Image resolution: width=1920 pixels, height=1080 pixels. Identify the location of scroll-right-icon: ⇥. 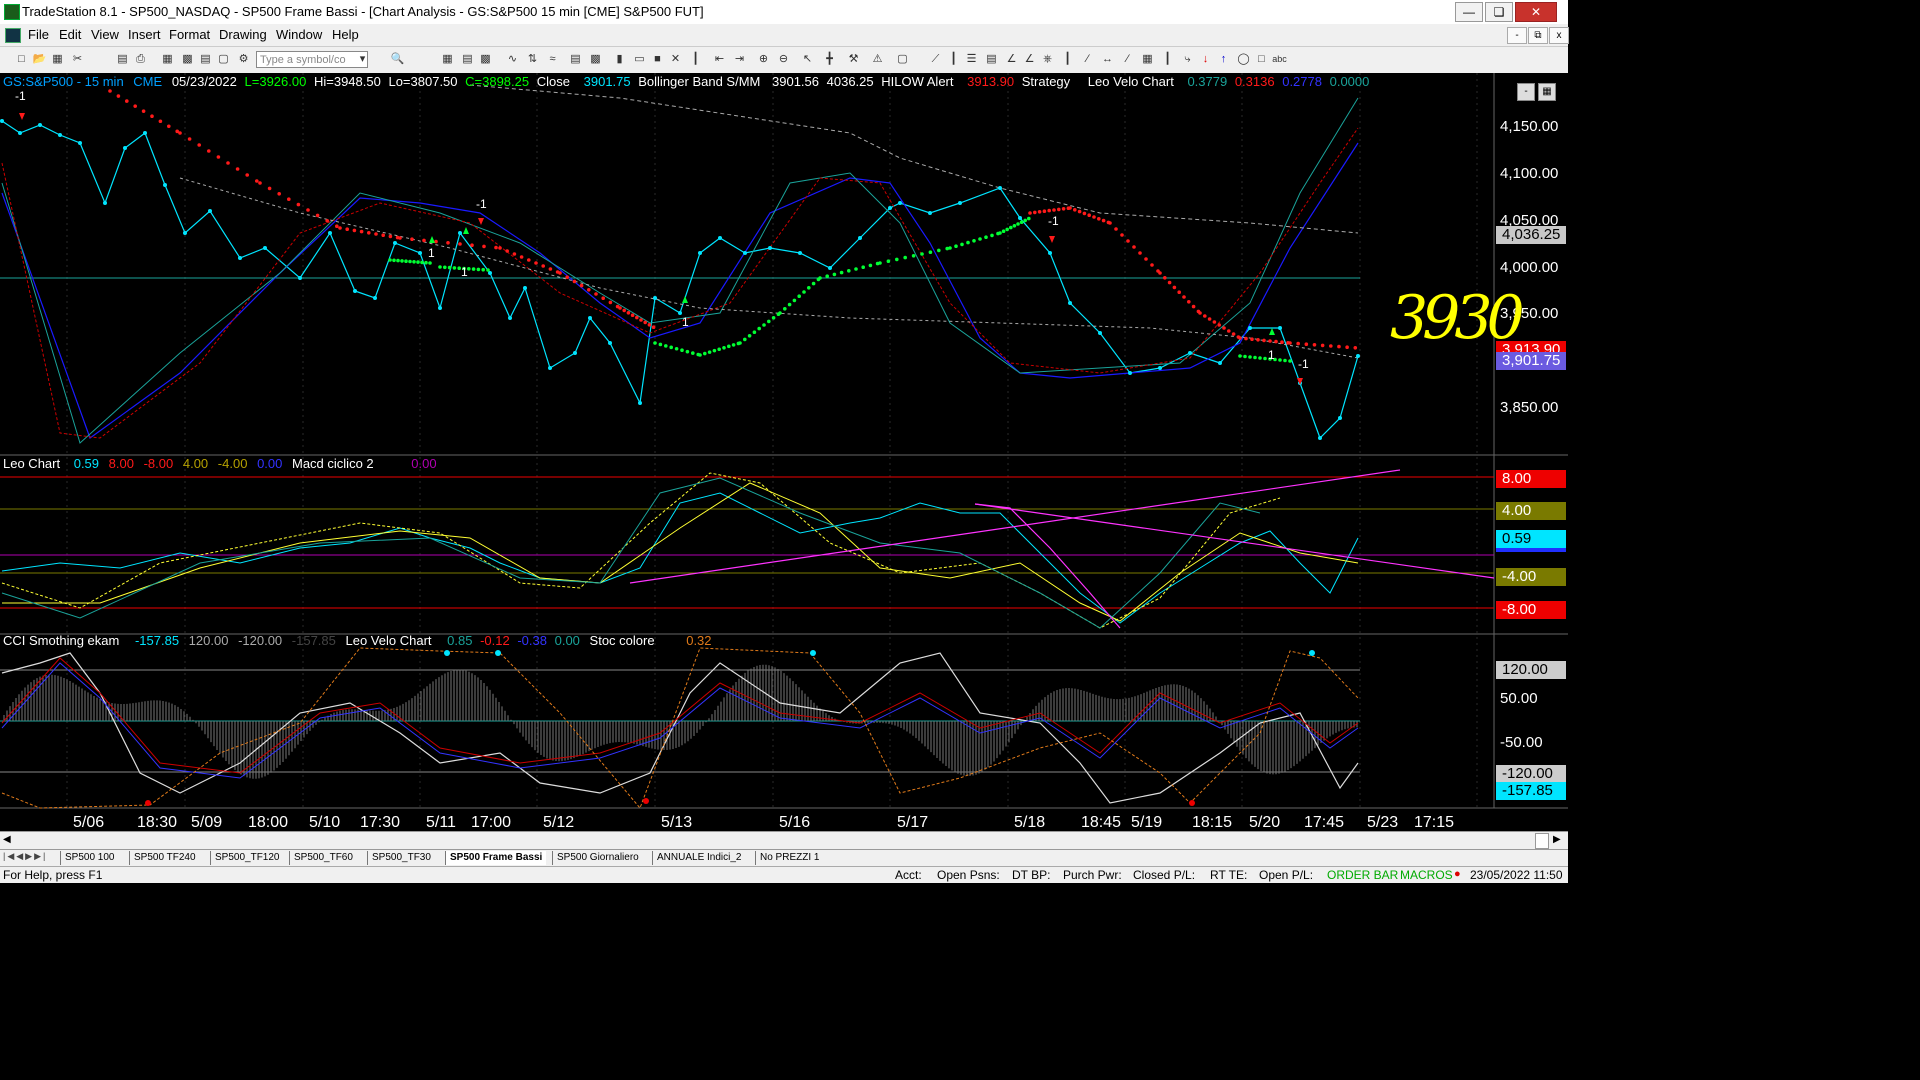
(739, 59).